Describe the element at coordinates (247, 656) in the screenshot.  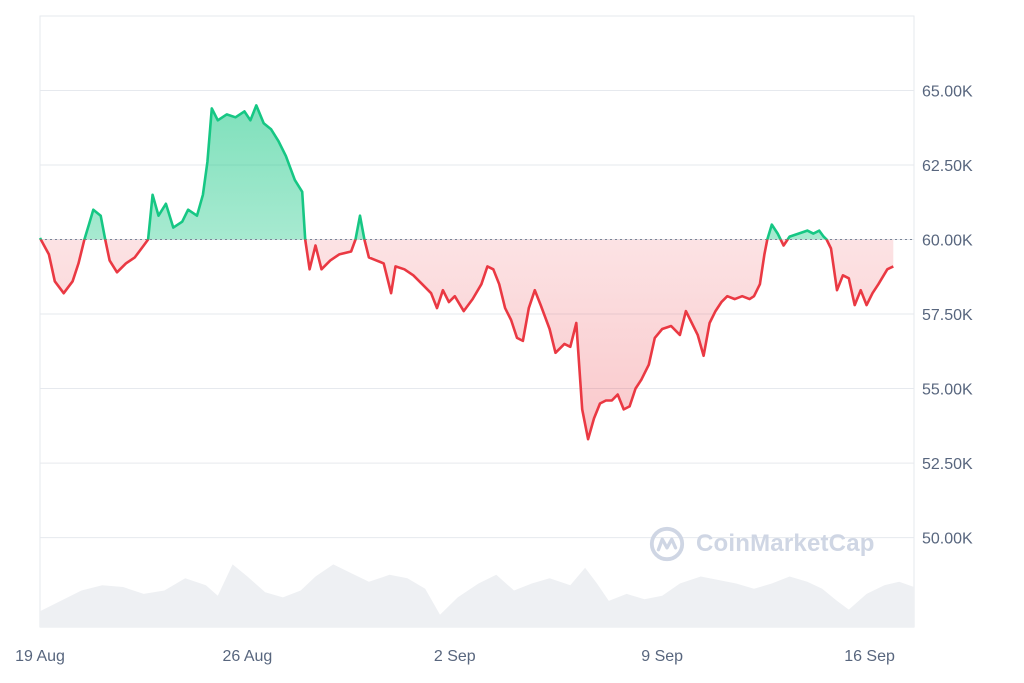
I see `x-tick-label: 26 Aug` at that location.